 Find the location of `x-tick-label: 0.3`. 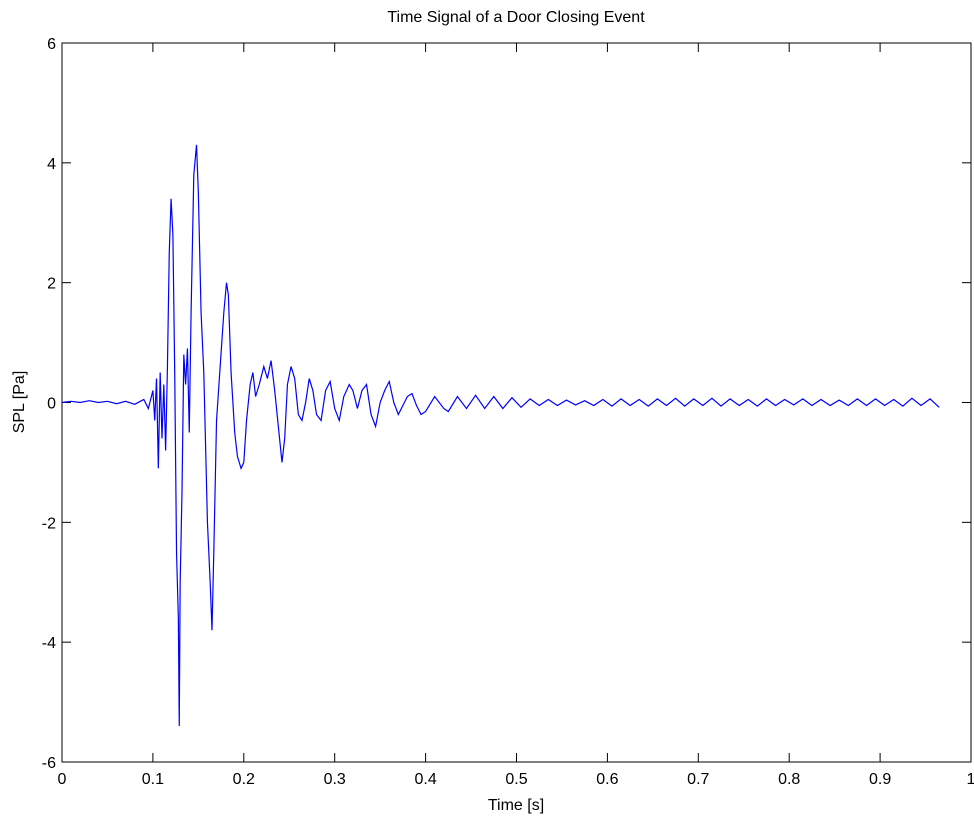

x-tick-label: 0.3 is located at coordinates (335, 779).